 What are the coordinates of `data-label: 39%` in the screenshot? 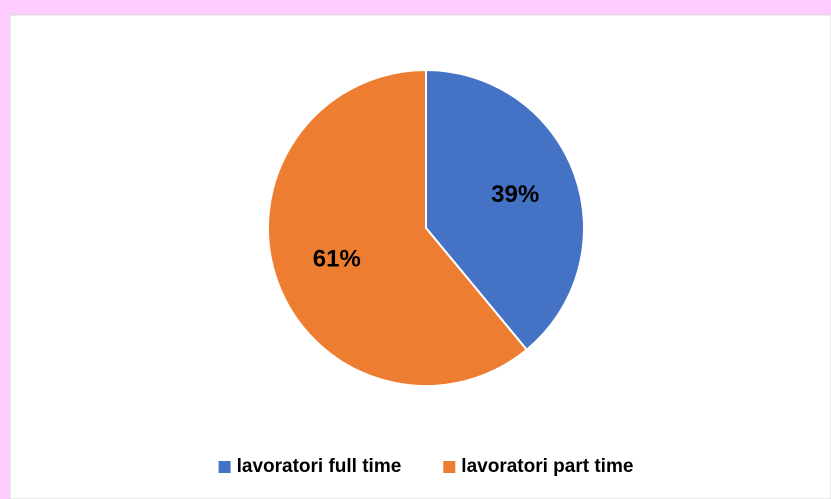 It's located at (515, 194).